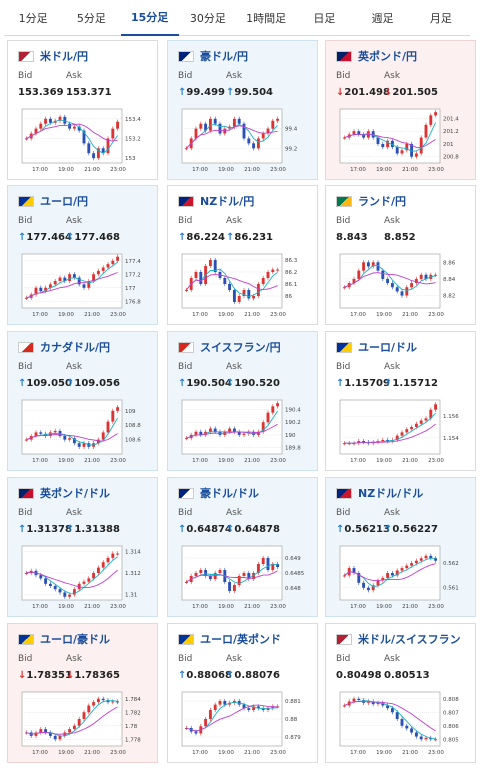  Describe the element at coordinates (359, 675) in the screenshot. I see `bid-value: 0.80498` at that location.